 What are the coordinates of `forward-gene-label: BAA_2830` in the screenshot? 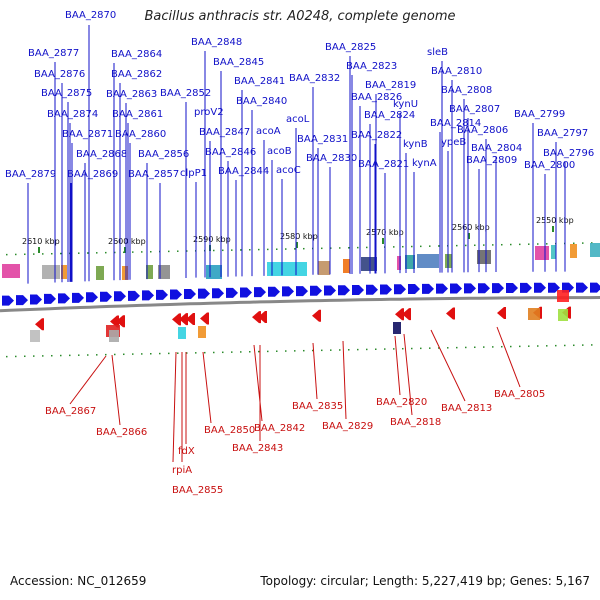 It's located at (331, 158).